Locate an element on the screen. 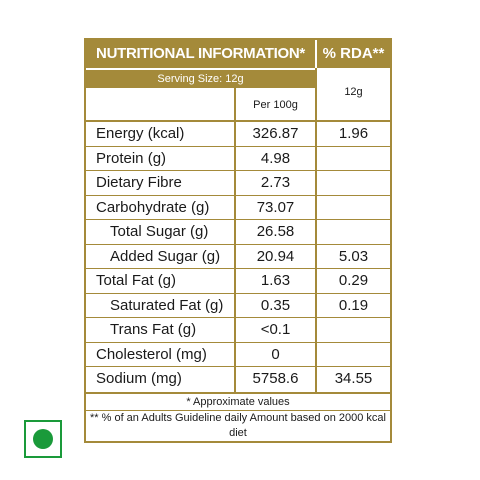  rda-value: 1.96 is located at coordinates (353, 133).